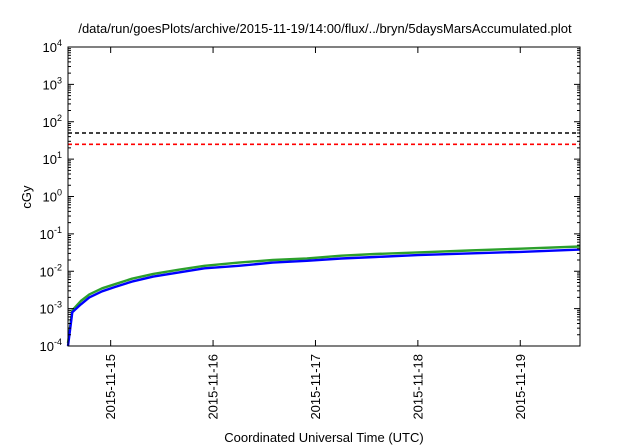  What do you see at coordinates (213, 387) in the screenshot?
I see `x-tick-label-1: 2015-11-16` at bounding box center [213, 387].